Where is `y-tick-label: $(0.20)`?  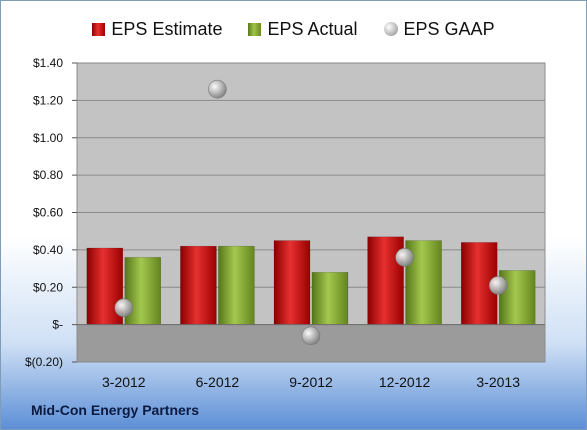
y-tick-label: $(0.20) is located at coordinates (44, 362).